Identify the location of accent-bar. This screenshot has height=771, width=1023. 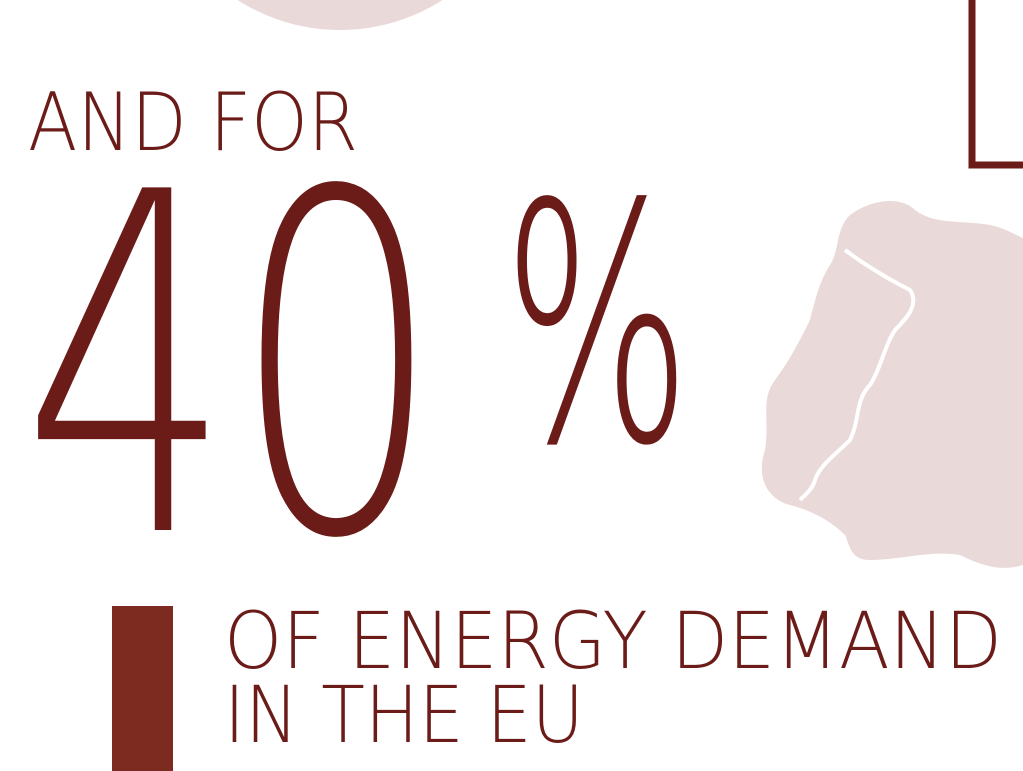
(142, 688).